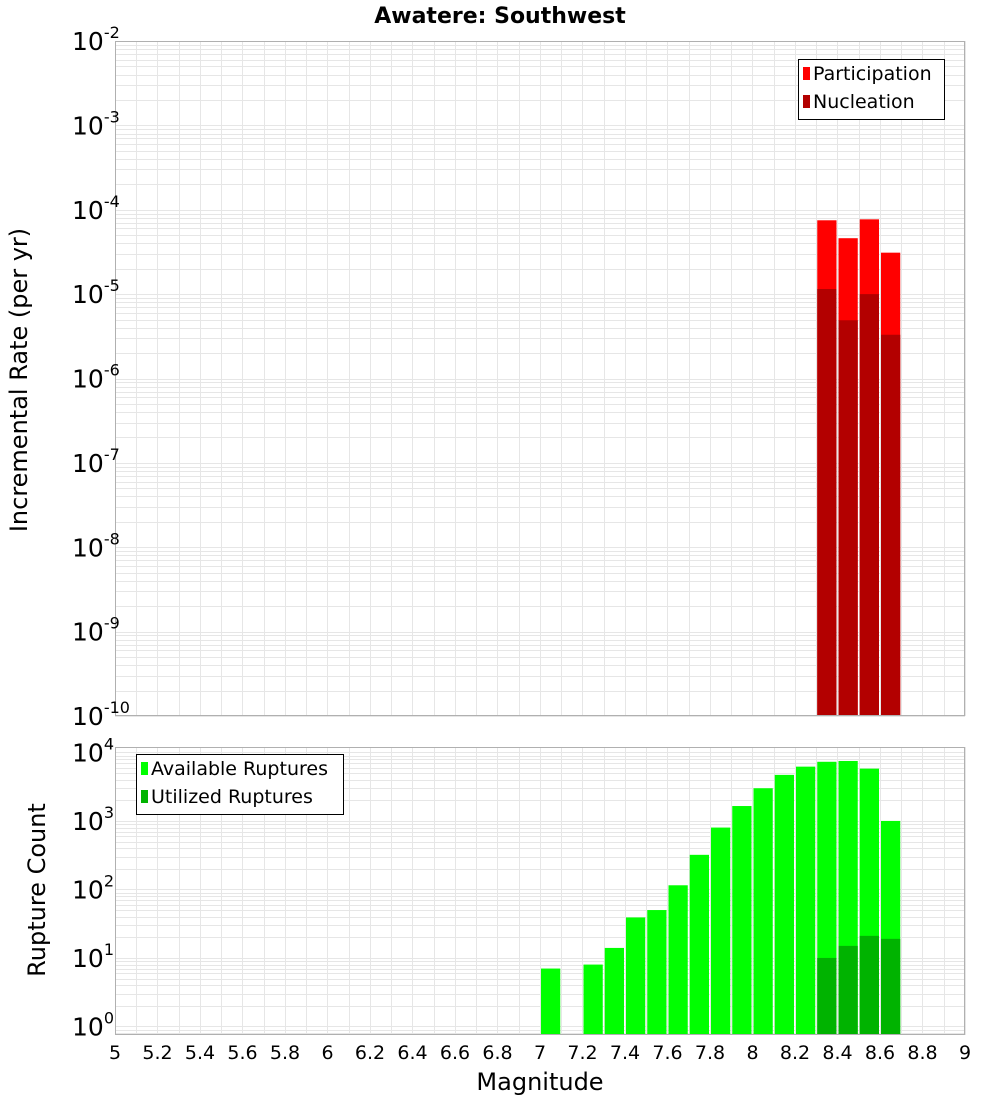 Image resolution: width=1000 pixels, height=1100 pixels. Describe the element at coordinates (880, 1053) in the screenshot. I see `x-tick-label: 8.6` at that location.